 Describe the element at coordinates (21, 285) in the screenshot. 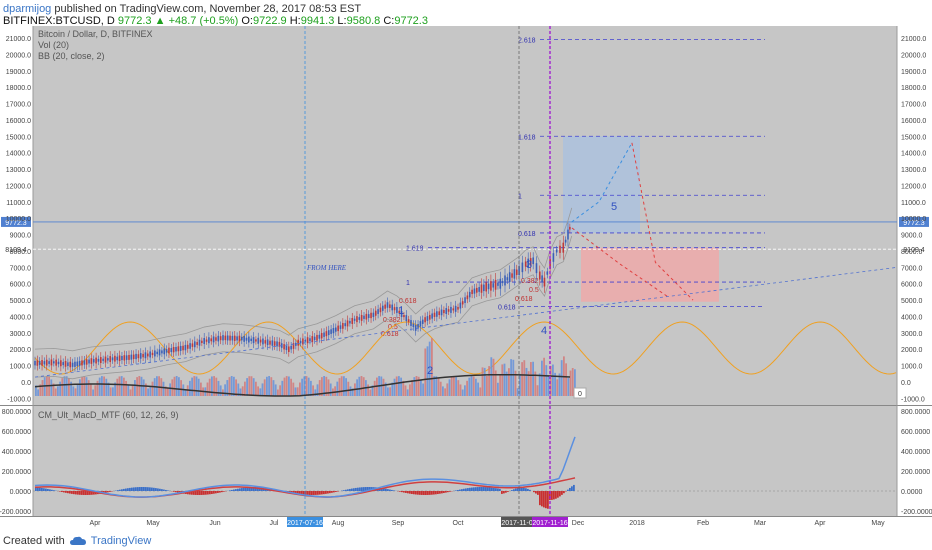

I see `y-tick-left: 6000.0` at that location.